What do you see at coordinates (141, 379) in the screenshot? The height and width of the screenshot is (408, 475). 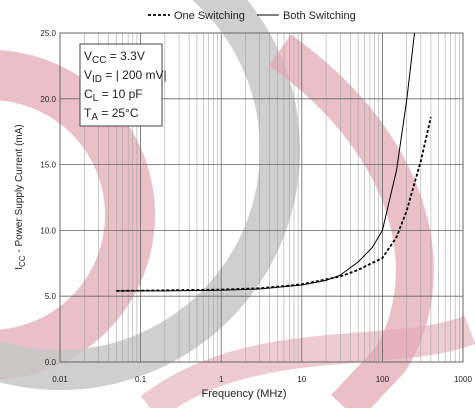 I see `x-tick-label: 0.1` at bounding box center [141, 379].